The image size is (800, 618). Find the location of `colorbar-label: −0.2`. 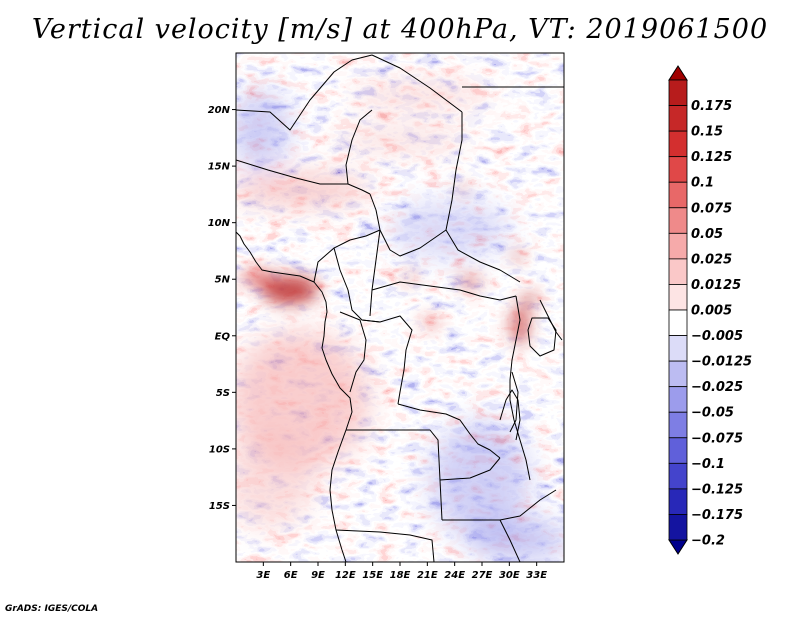

colorbar-label: −0.2 is located at coordinates (708, 541).